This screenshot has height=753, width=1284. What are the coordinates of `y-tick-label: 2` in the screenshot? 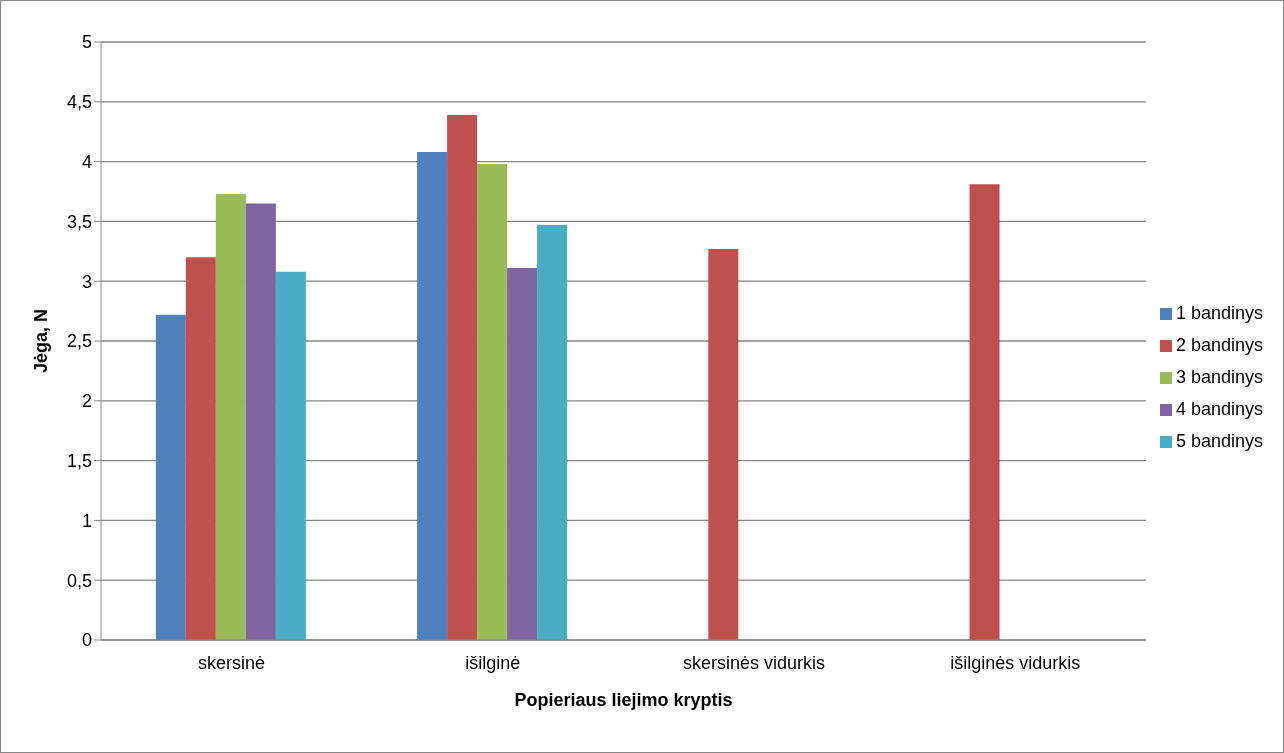 It's located at (86, 401).